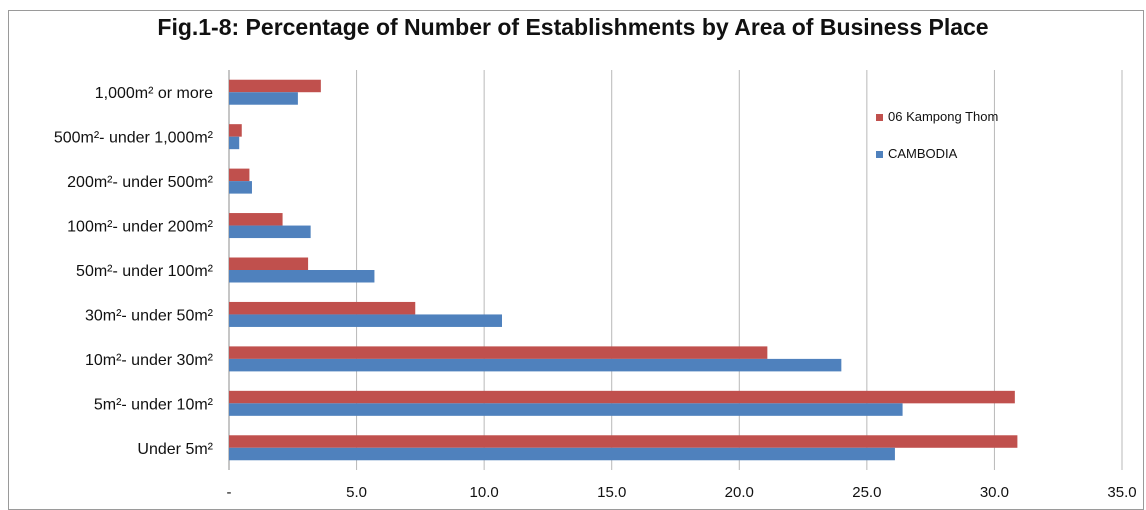 The width and height of the screenshot is (1146, 510). I want to click on x-tick-label: 5.0, so click(356, 492).